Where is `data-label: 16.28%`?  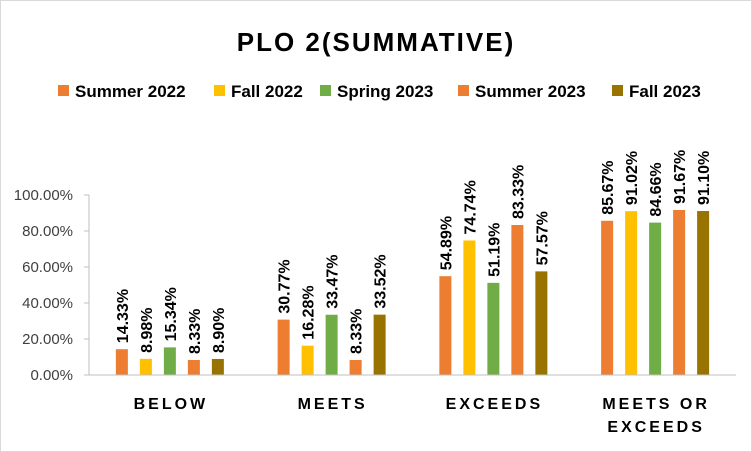
data-label: 16.28% is located at coordinates (309, 312).